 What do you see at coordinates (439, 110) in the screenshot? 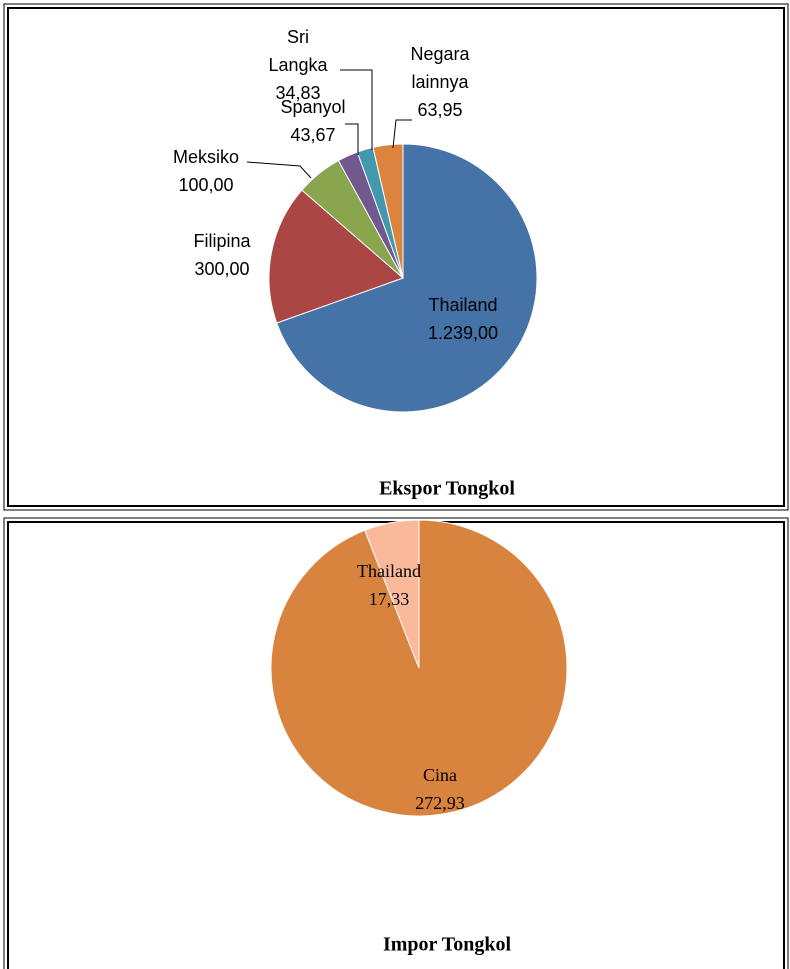
I see `slice-value: 63,95` at bounding box center [439, 110].